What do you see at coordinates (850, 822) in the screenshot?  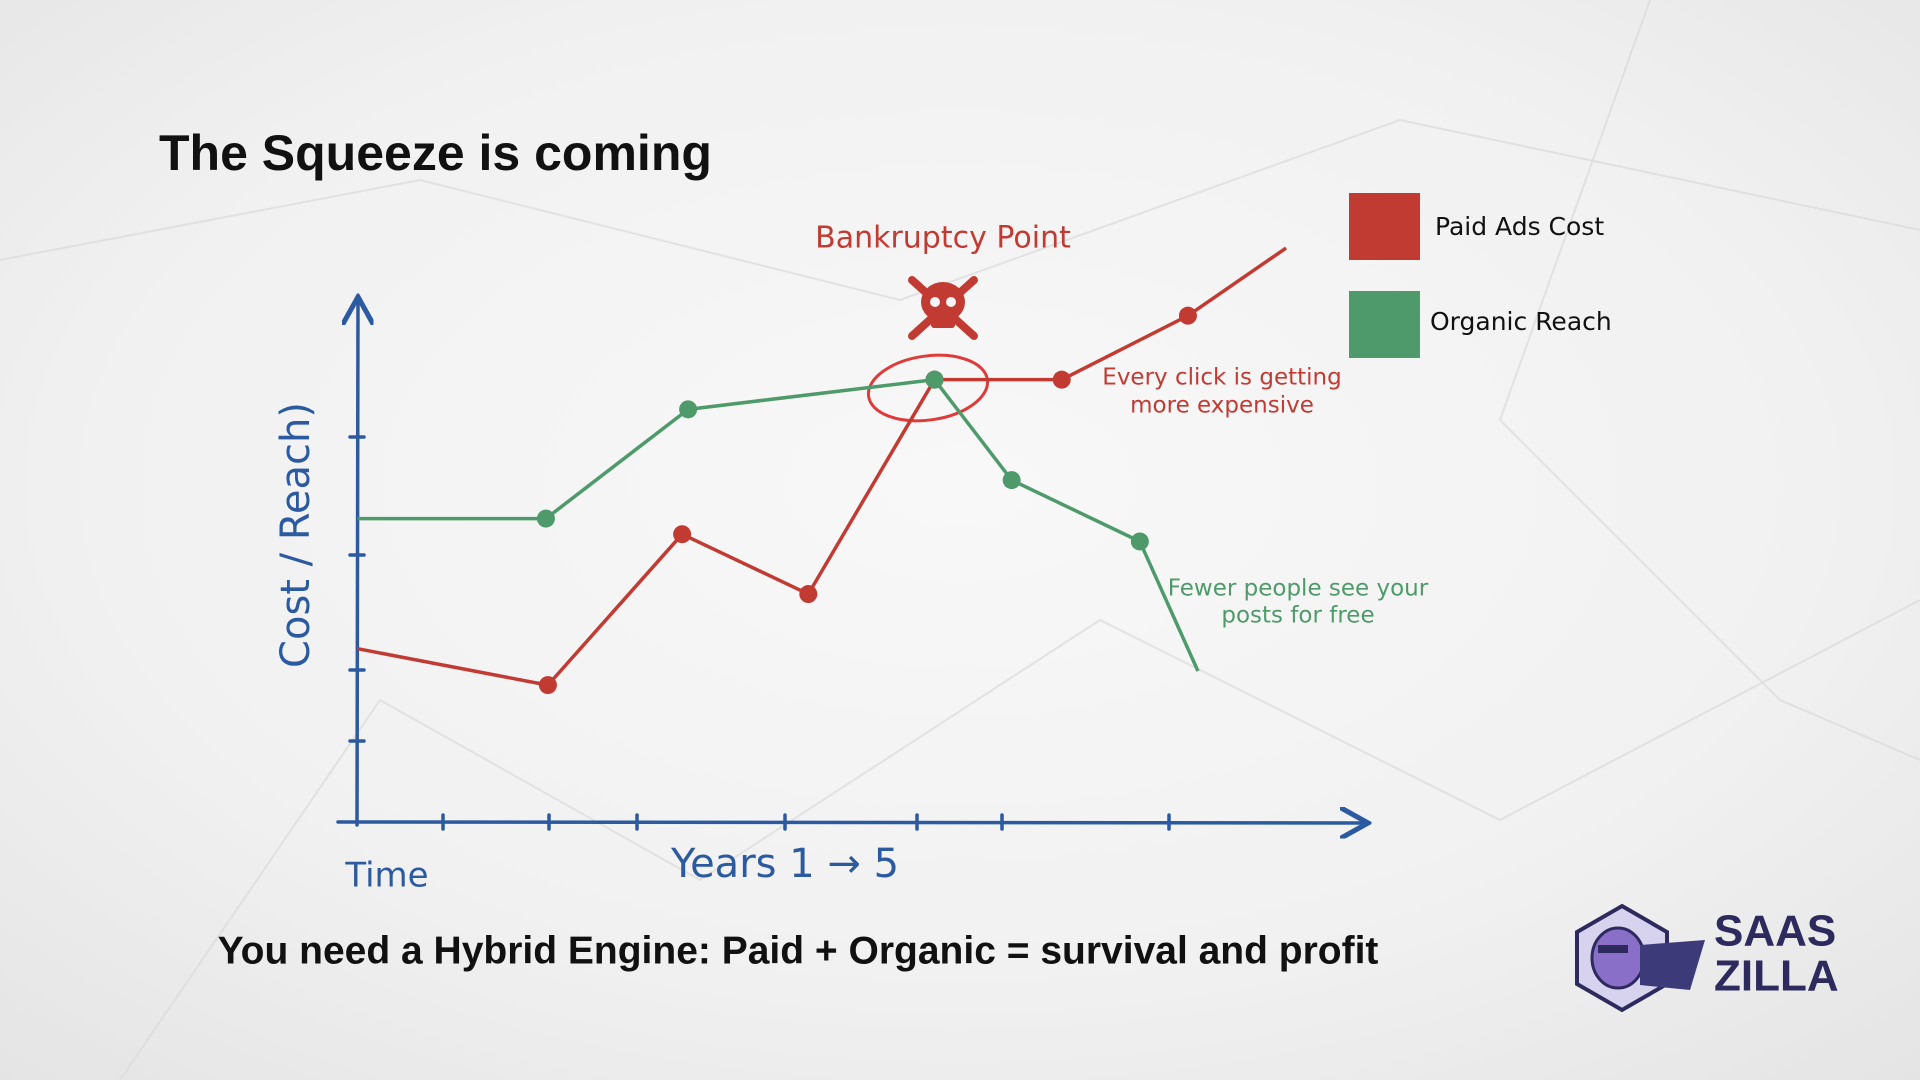 I see `x-axis` at bounding box center [850, 822].